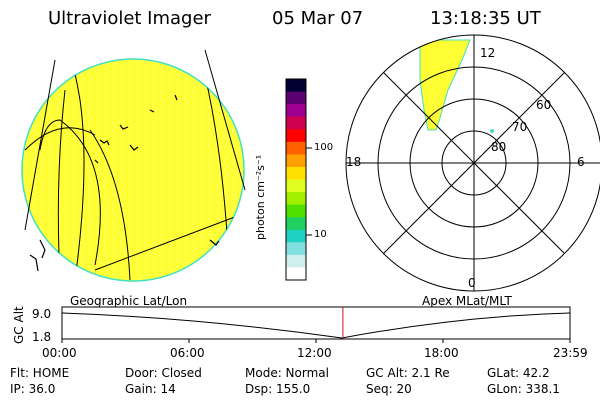 This screenshot has width=600, height=400. What do you see at coordinates (287, 373) in the screenshot?
I see `status-mode: Mode: Normal` at bounding box center [287, 373].